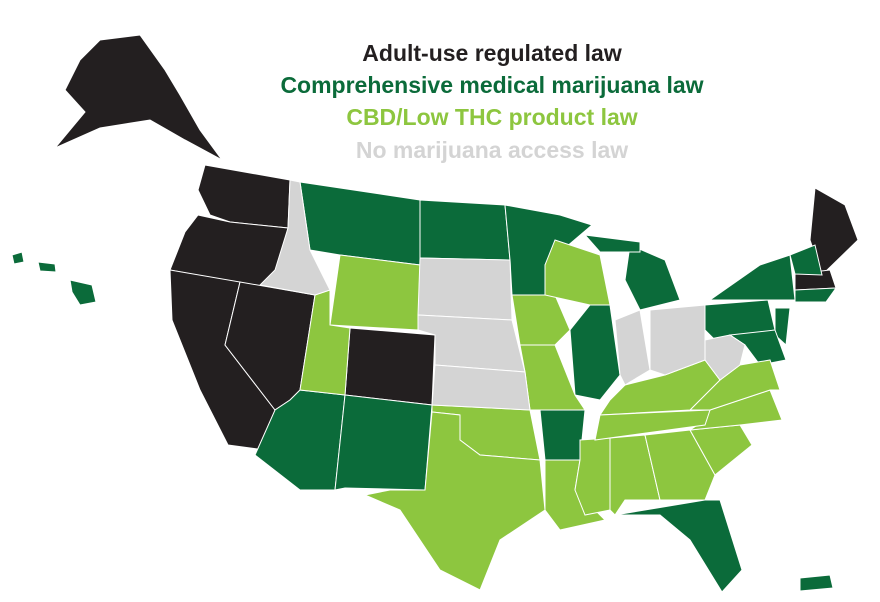 This screenshot has height=602, width=880. Describe the element at coordinates (491, 85) in the screenshot. I see `legend-entry: Comprehensive medical marijuana law` at that location.